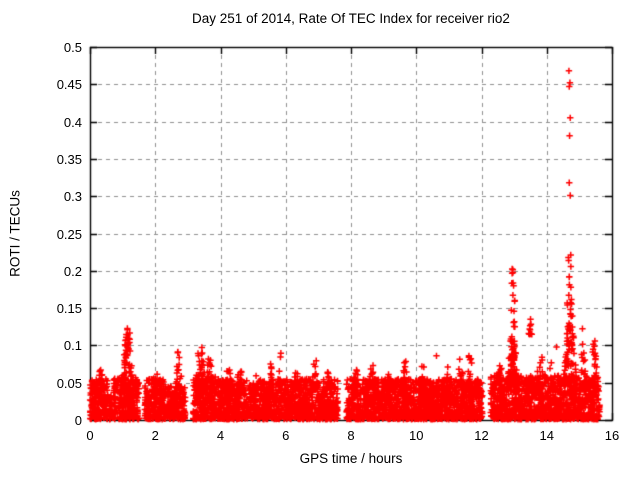  I want to click on y-tick-label: 0.25, so click(69, 234).